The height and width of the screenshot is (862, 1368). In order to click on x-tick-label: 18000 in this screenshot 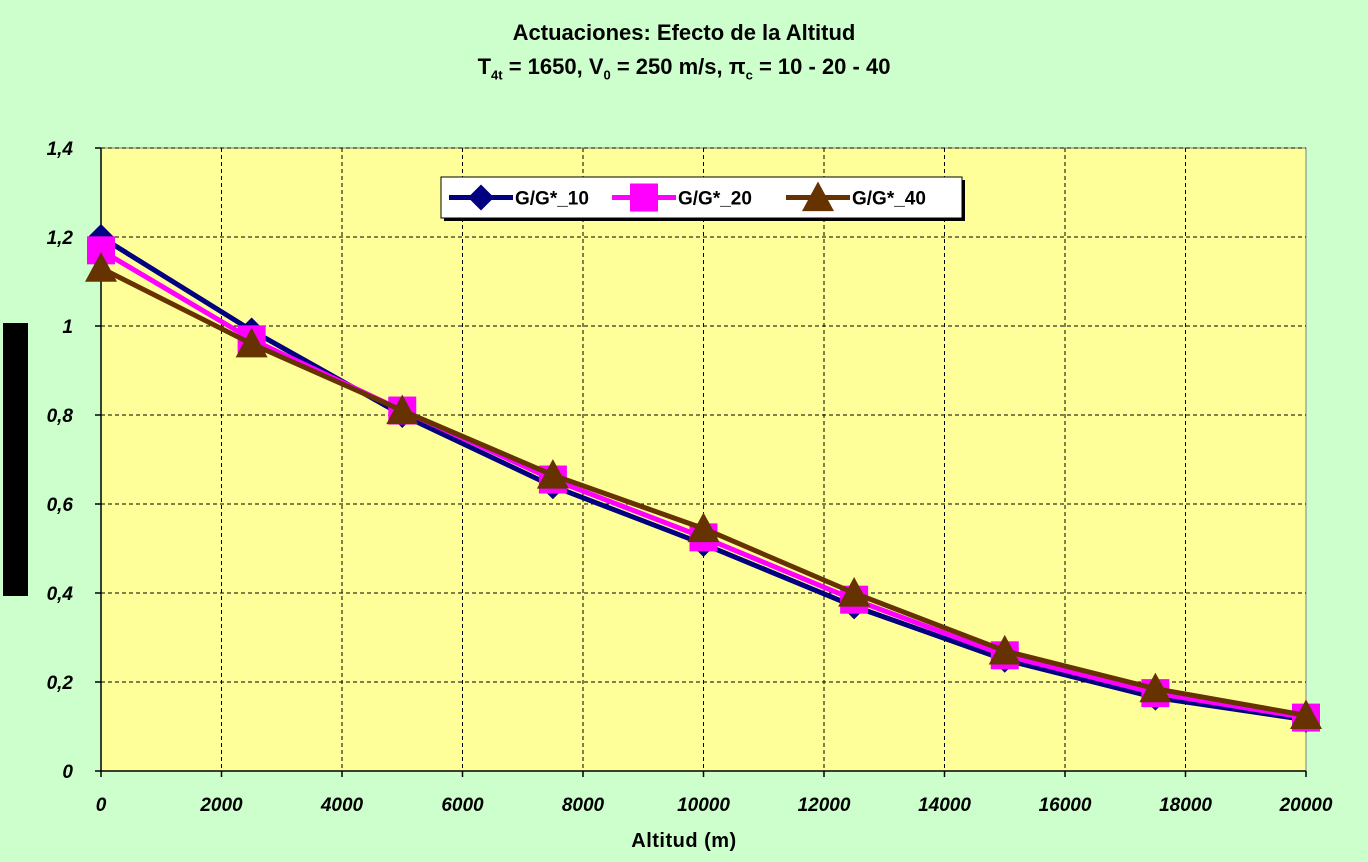, I will do `click(1185, 805)`.